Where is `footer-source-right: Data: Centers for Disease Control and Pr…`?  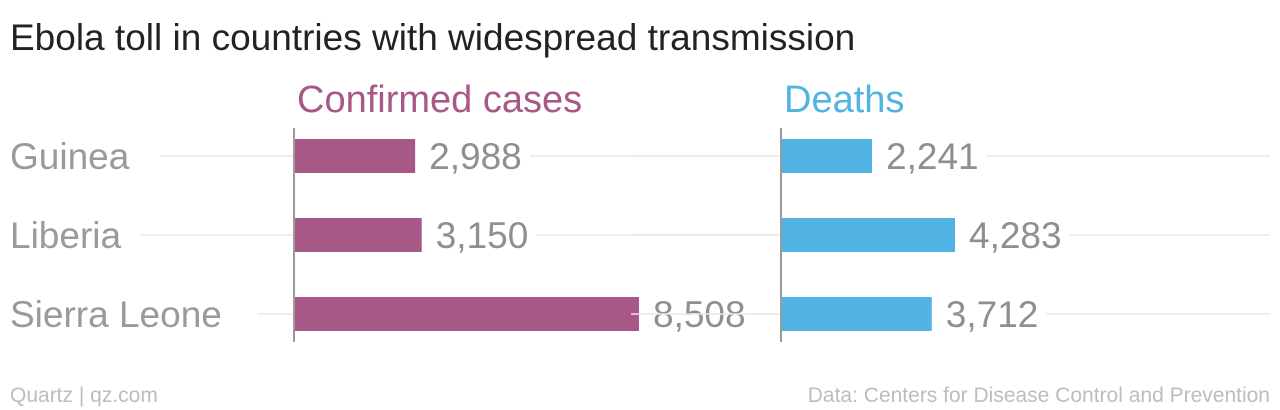
footer-source-right: Data: Centers for Disease Control and Pr… is located at coordinates (1039, 395).